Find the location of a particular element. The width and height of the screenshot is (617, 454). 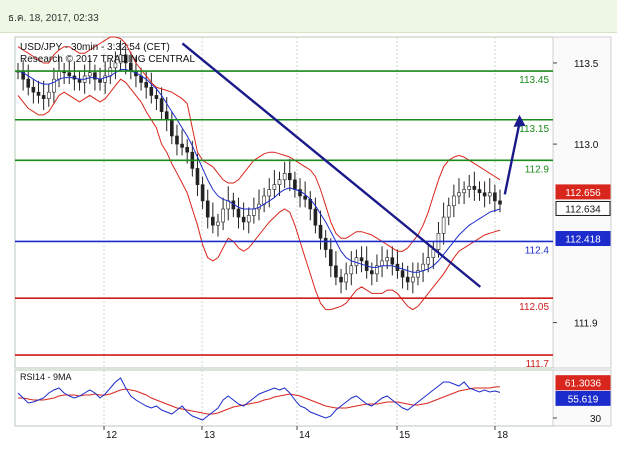

chart-subtitle: Research © 2017 TRADING CENTRAL is located at coordinates (107, 59).